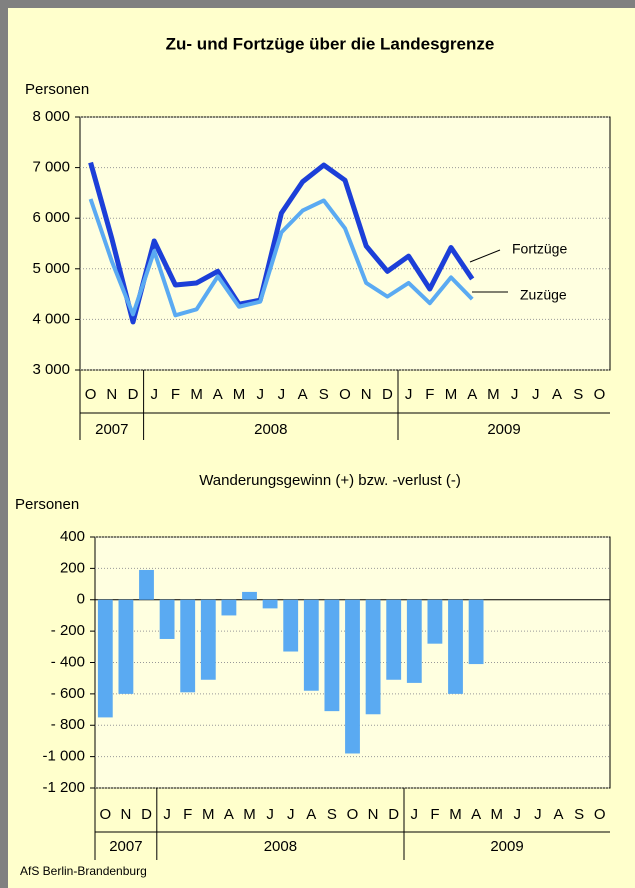 The image size is (635, 888). What do you see at coordinates (68, 693) in the screenshot?
I see `y-tick-label: - 600` at bounding box center [68, 693].